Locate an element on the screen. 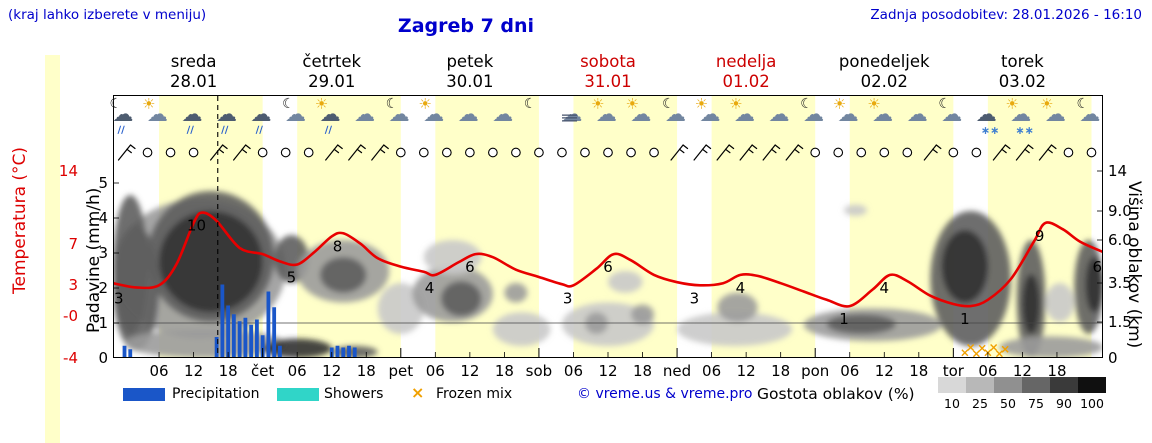 The height and width of the screenshot is (443, 1152). weather-icon-sun-cloud: ☀ ☁ is located at coordinates (884, 119).